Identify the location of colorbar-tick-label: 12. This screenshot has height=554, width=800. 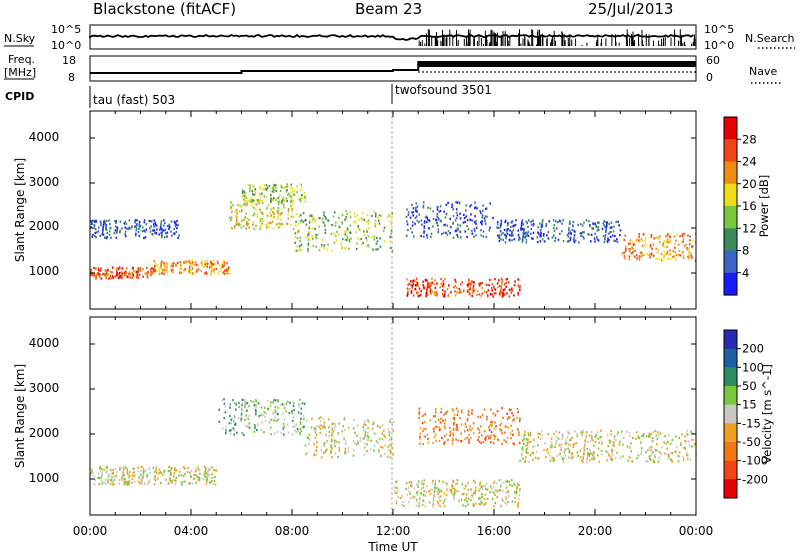
(749, 228).